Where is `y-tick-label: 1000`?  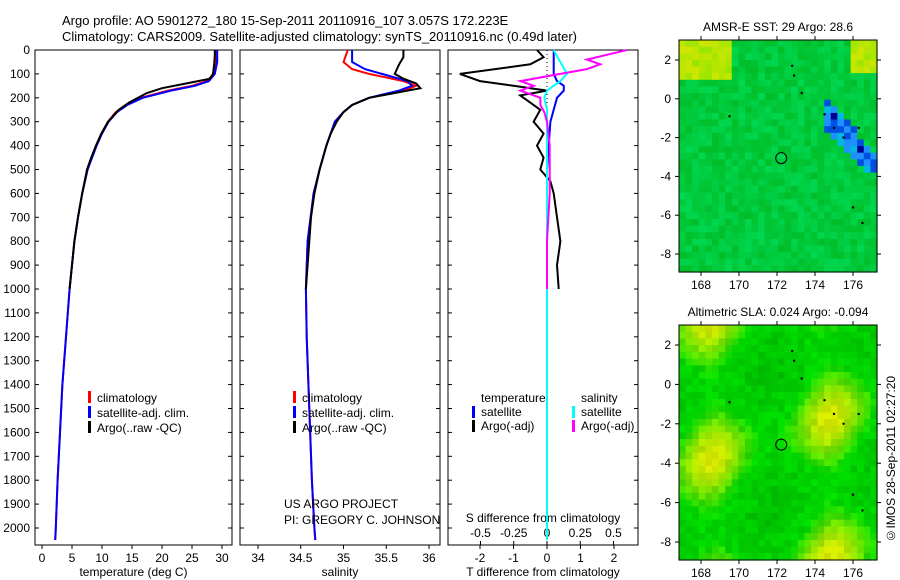
y-tick-label: 1000 is located at coordinates (16, 289).